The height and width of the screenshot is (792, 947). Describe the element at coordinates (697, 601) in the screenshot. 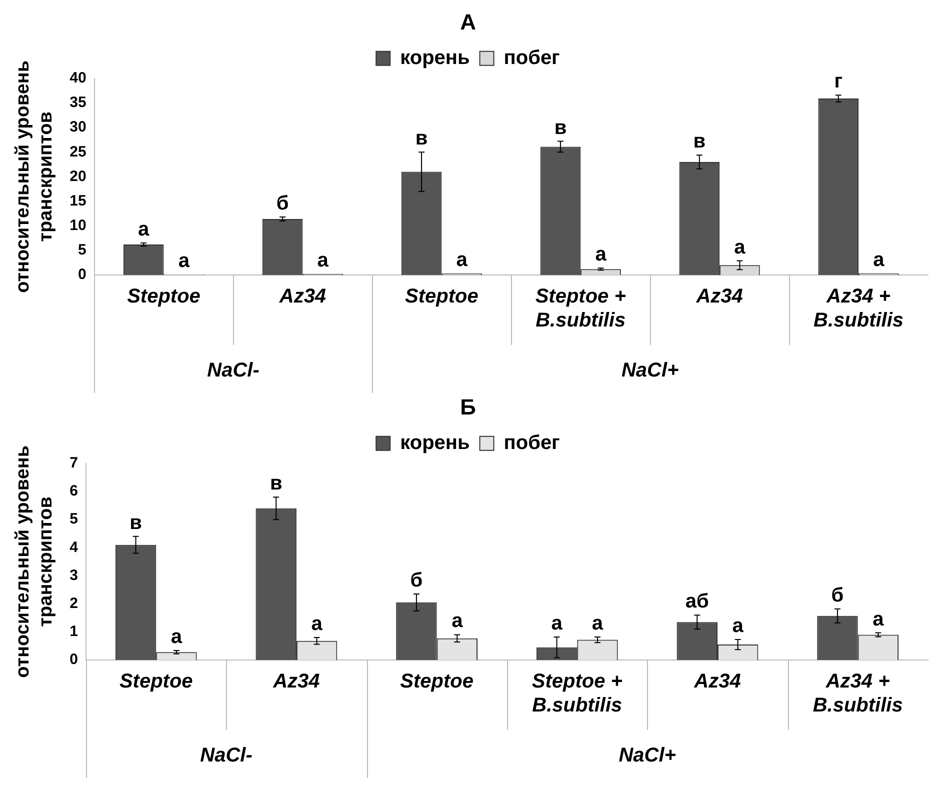

I see `data-label: аб` at that location.